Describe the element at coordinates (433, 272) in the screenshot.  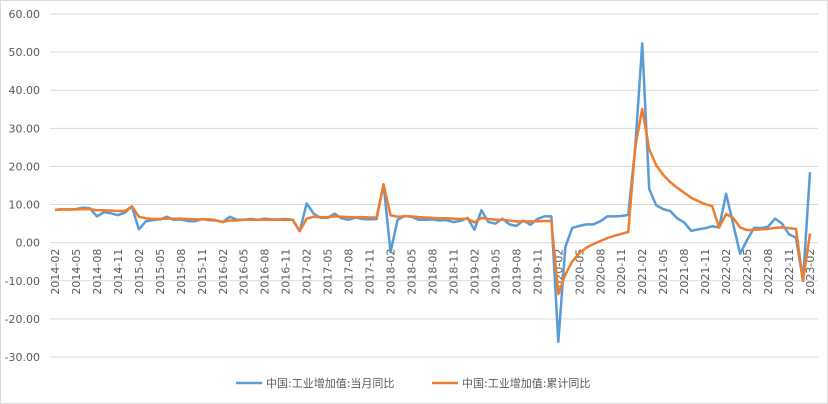
I see `x-tick-label: 2018-08` at that location.